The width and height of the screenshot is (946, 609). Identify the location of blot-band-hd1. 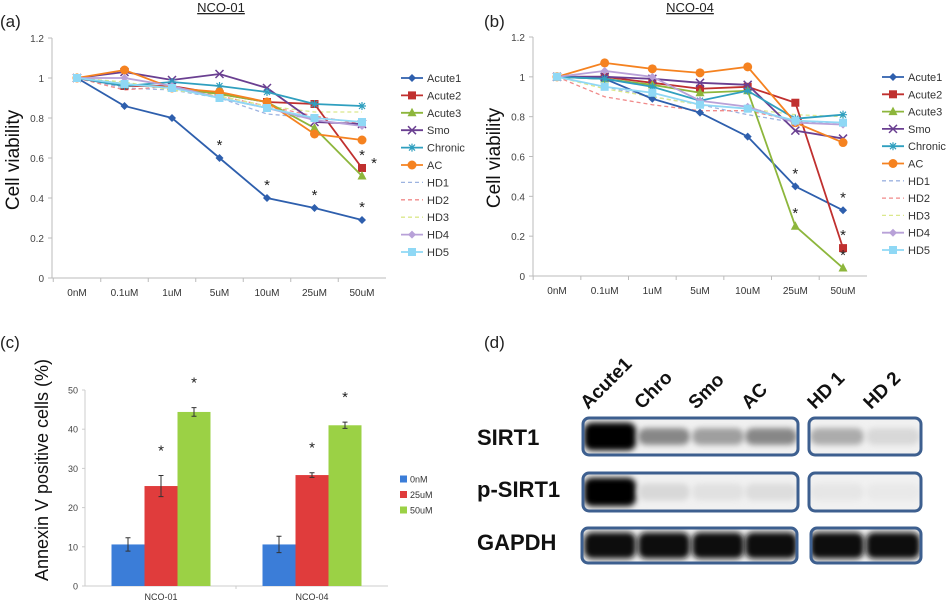
(838, 545).